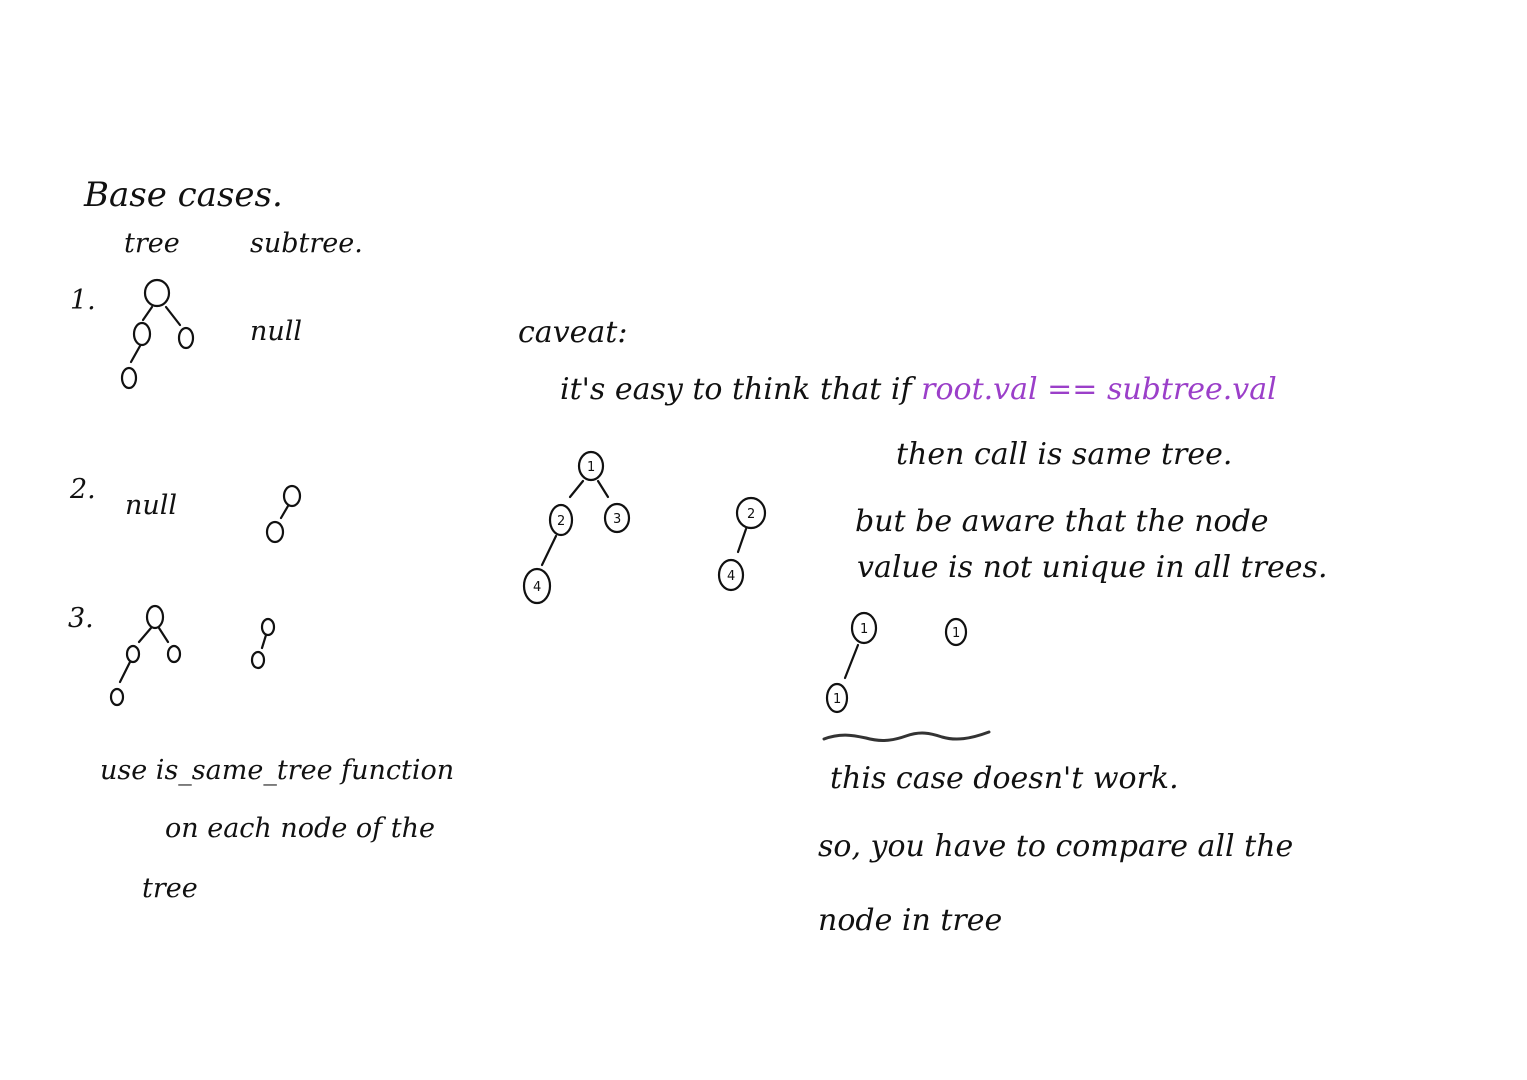 This screenshot has height=1080, width=1527. What do you see at coordinates (906, 736) in the screenshot?
I see `wavy-underline` at bounding box center [906, 736].